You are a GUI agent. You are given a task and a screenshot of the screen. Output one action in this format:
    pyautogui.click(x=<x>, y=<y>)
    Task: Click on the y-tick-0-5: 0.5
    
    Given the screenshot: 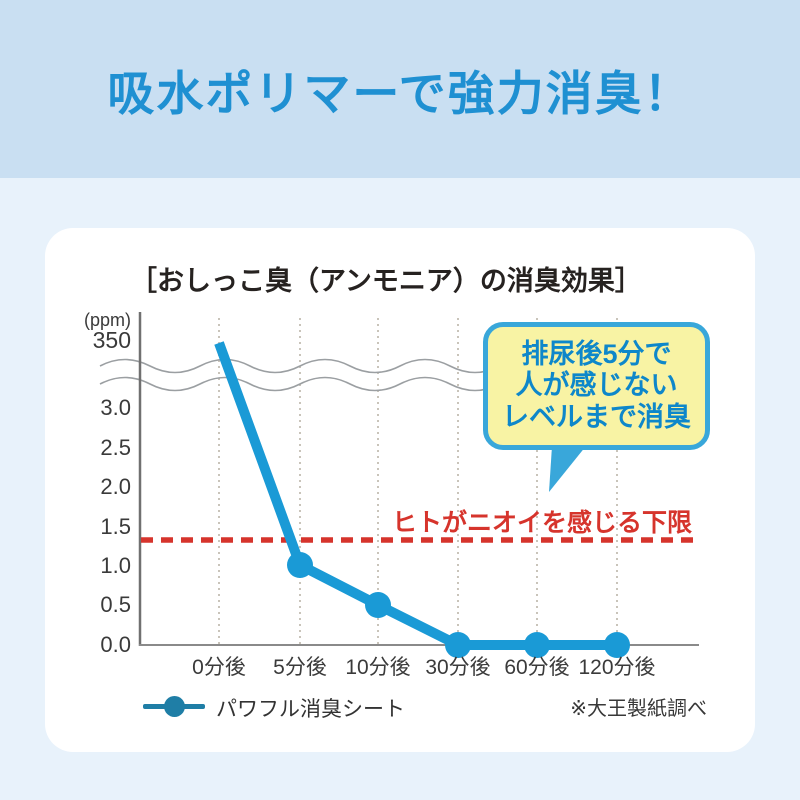 What is the action you would take?
    pyautogui.click(x=115, y=604)
    